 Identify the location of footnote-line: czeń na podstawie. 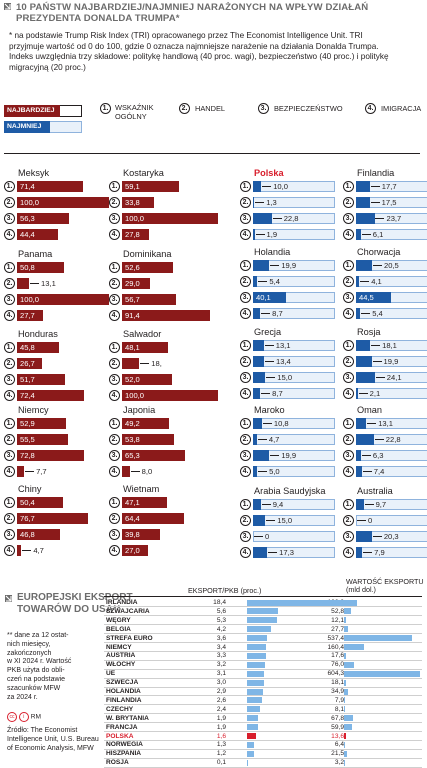
(57, 680).